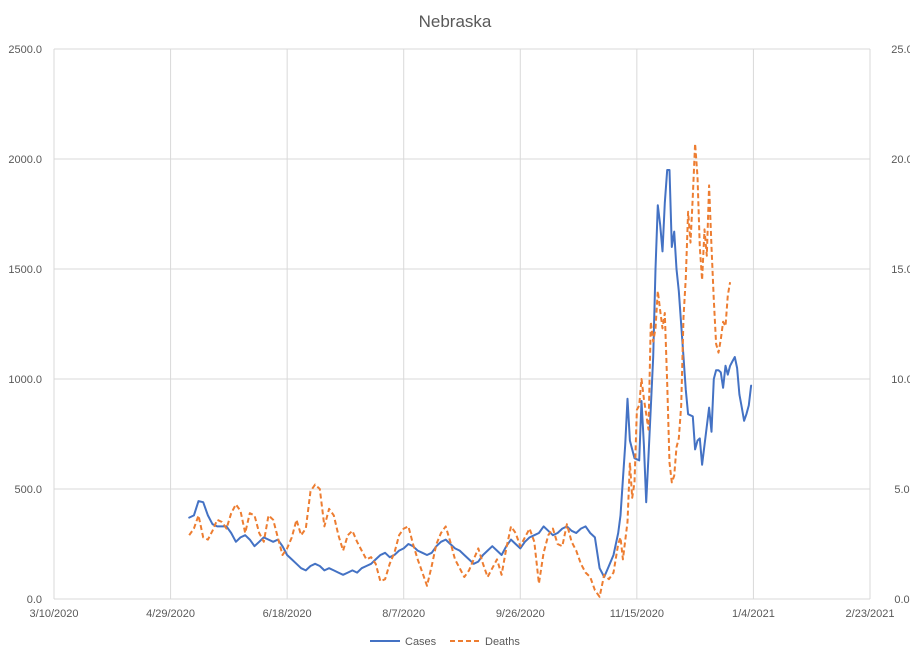  Describe the element at coordinates (900, 160) in the screenshot. I see `y-right-tick-label: 20.0` at that location.